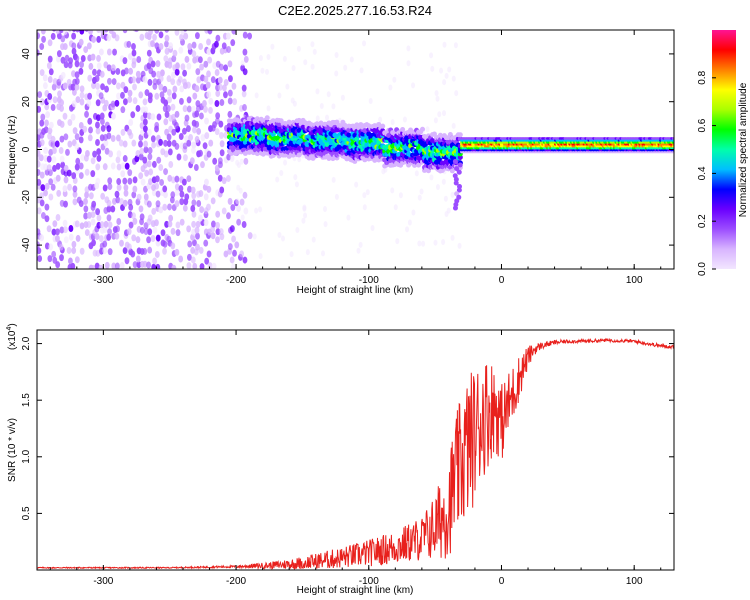 The height and width of the screenshot is (600, 750). Describe the element at coordinates (12, 150) in the screenshot. I see `spectrogram-y-label: Frequency (Hz)` at that location.